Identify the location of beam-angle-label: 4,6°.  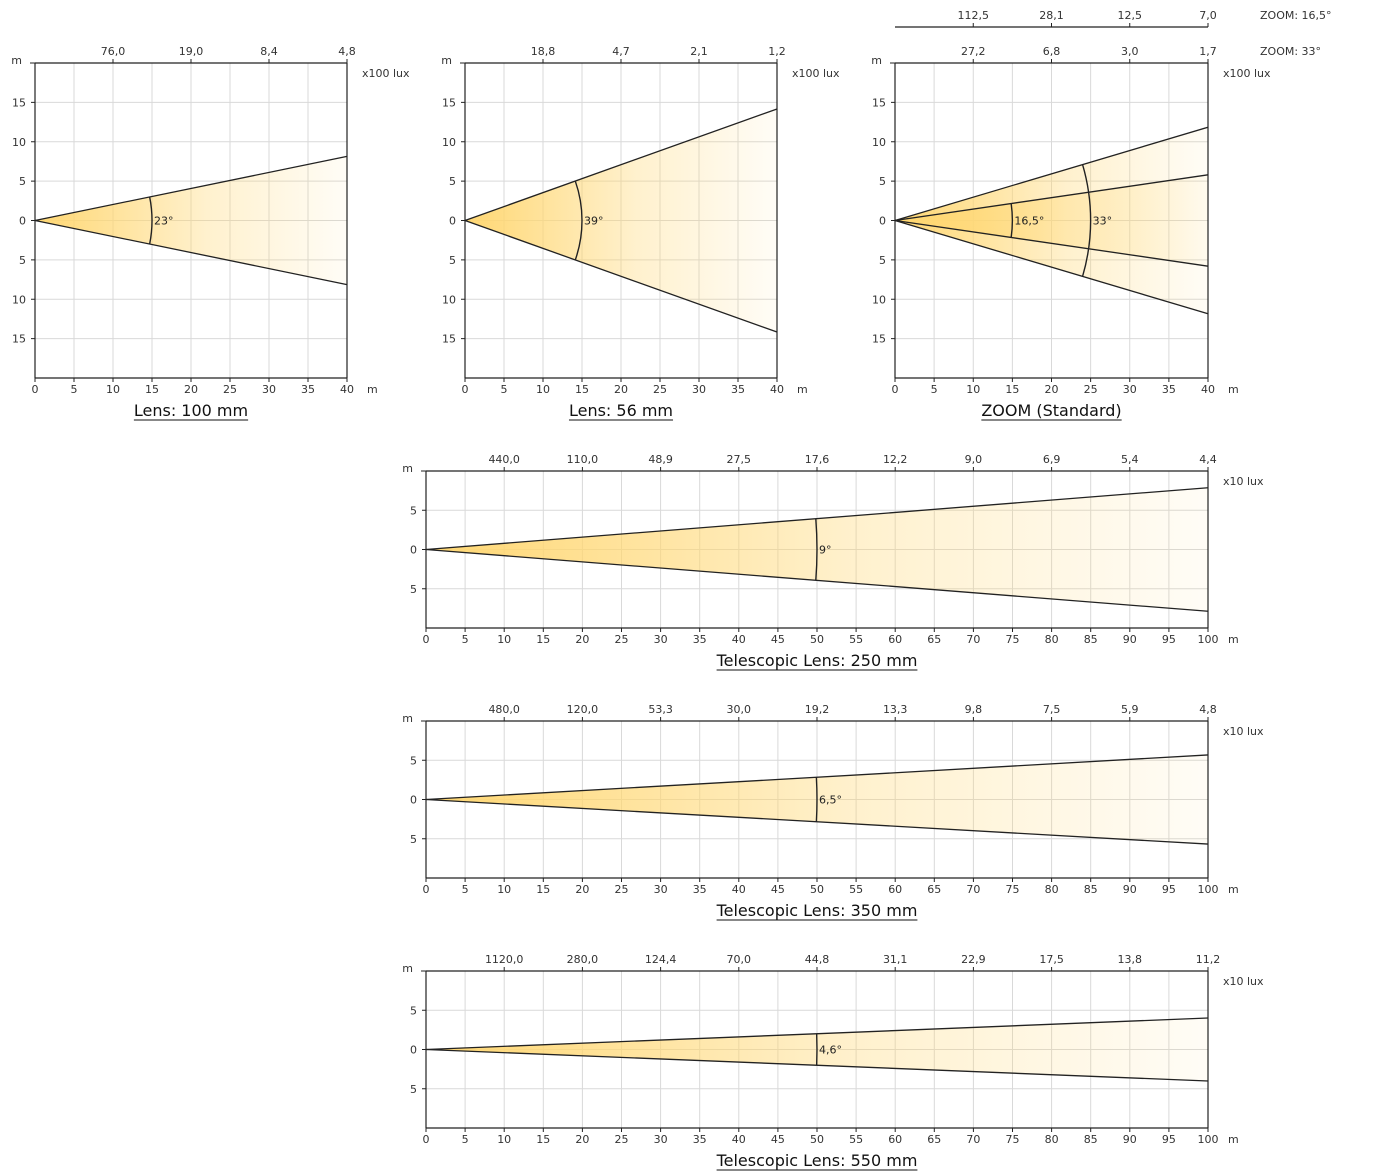
(830, 1050).